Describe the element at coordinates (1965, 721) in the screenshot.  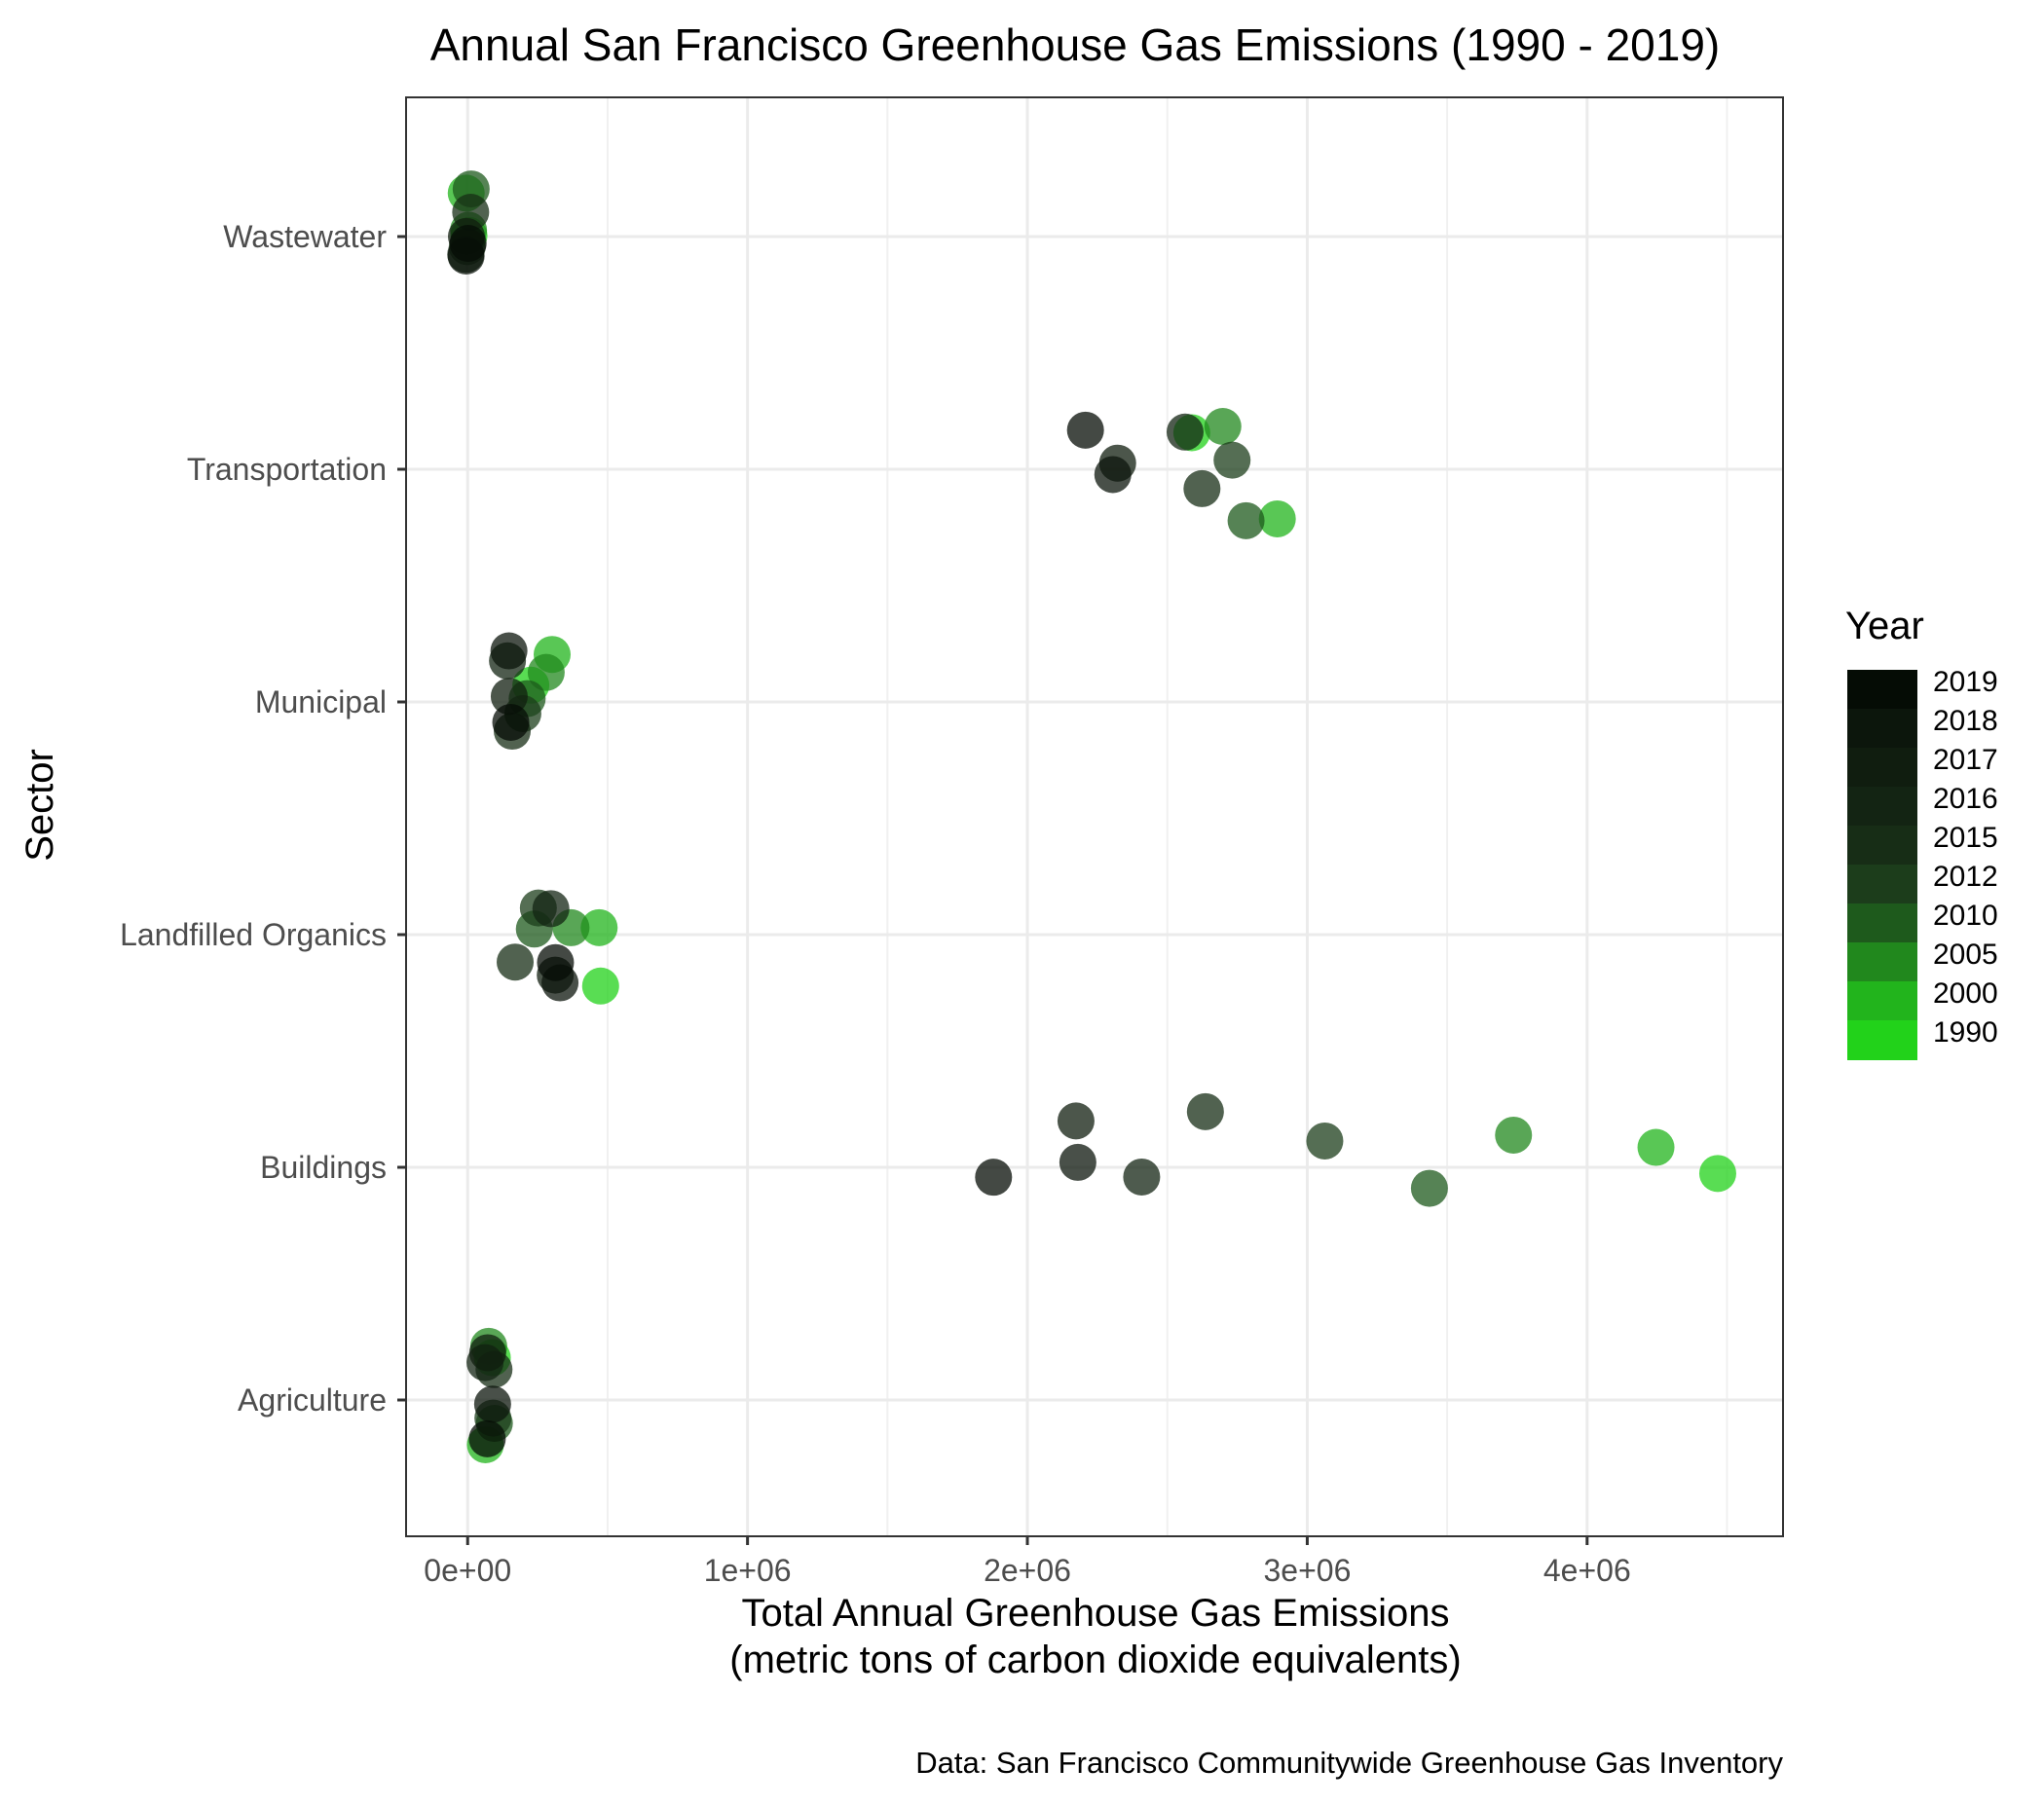
I see `legend-label: 2018` at that location.